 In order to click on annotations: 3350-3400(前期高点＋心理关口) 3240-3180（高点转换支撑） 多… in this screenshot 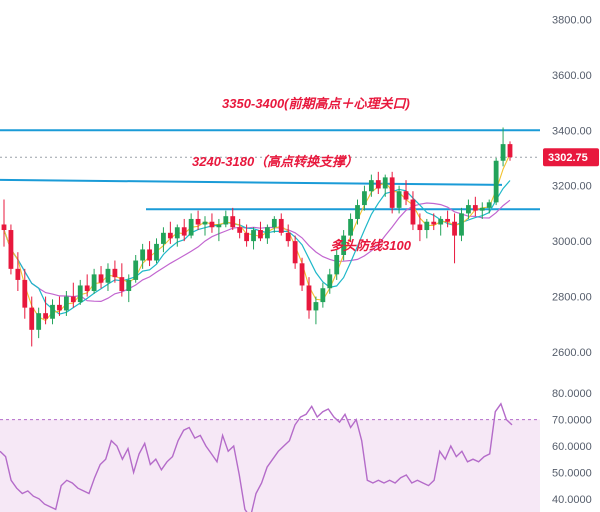, I will do `click(302, 174)`.